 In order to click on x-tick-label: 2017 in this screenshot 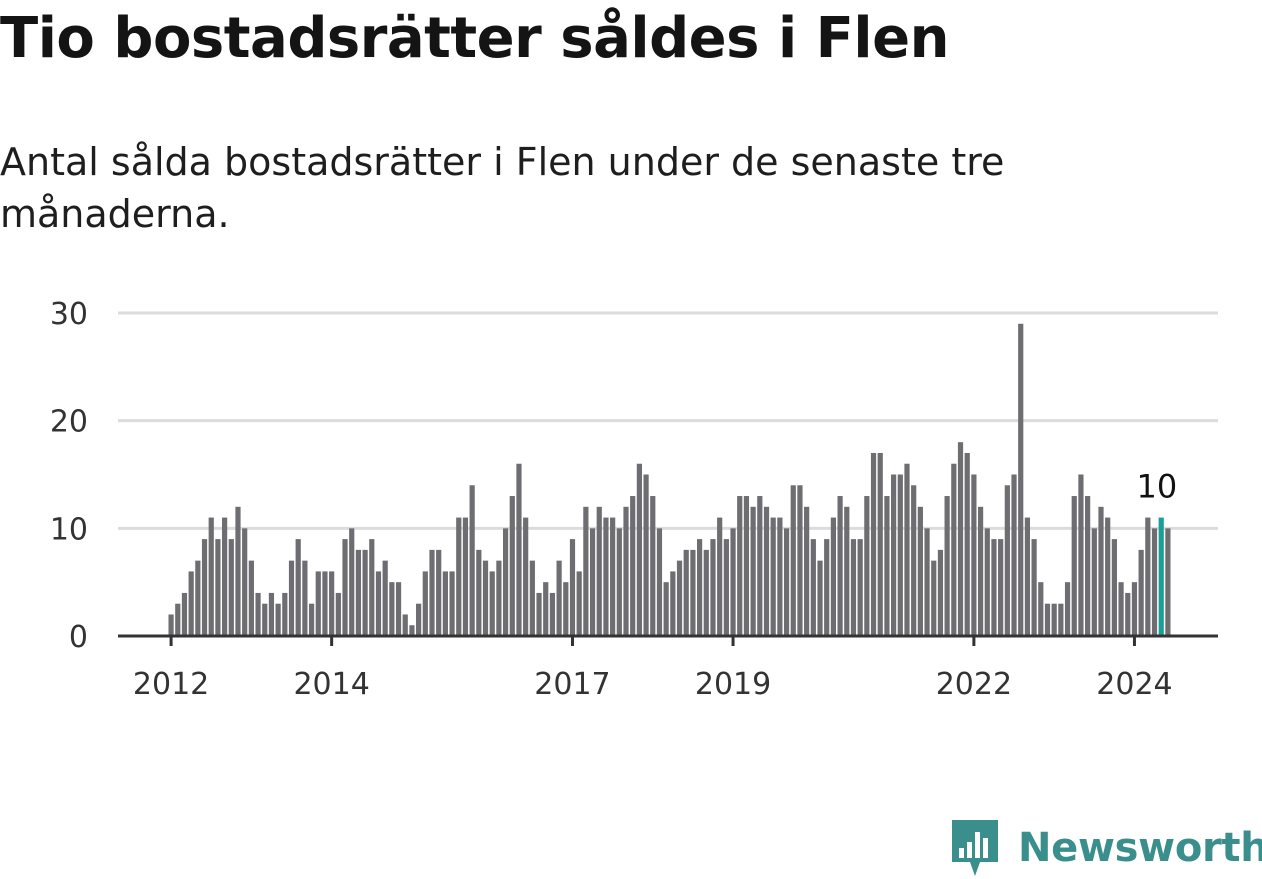, I will do `click(572, 684)`.